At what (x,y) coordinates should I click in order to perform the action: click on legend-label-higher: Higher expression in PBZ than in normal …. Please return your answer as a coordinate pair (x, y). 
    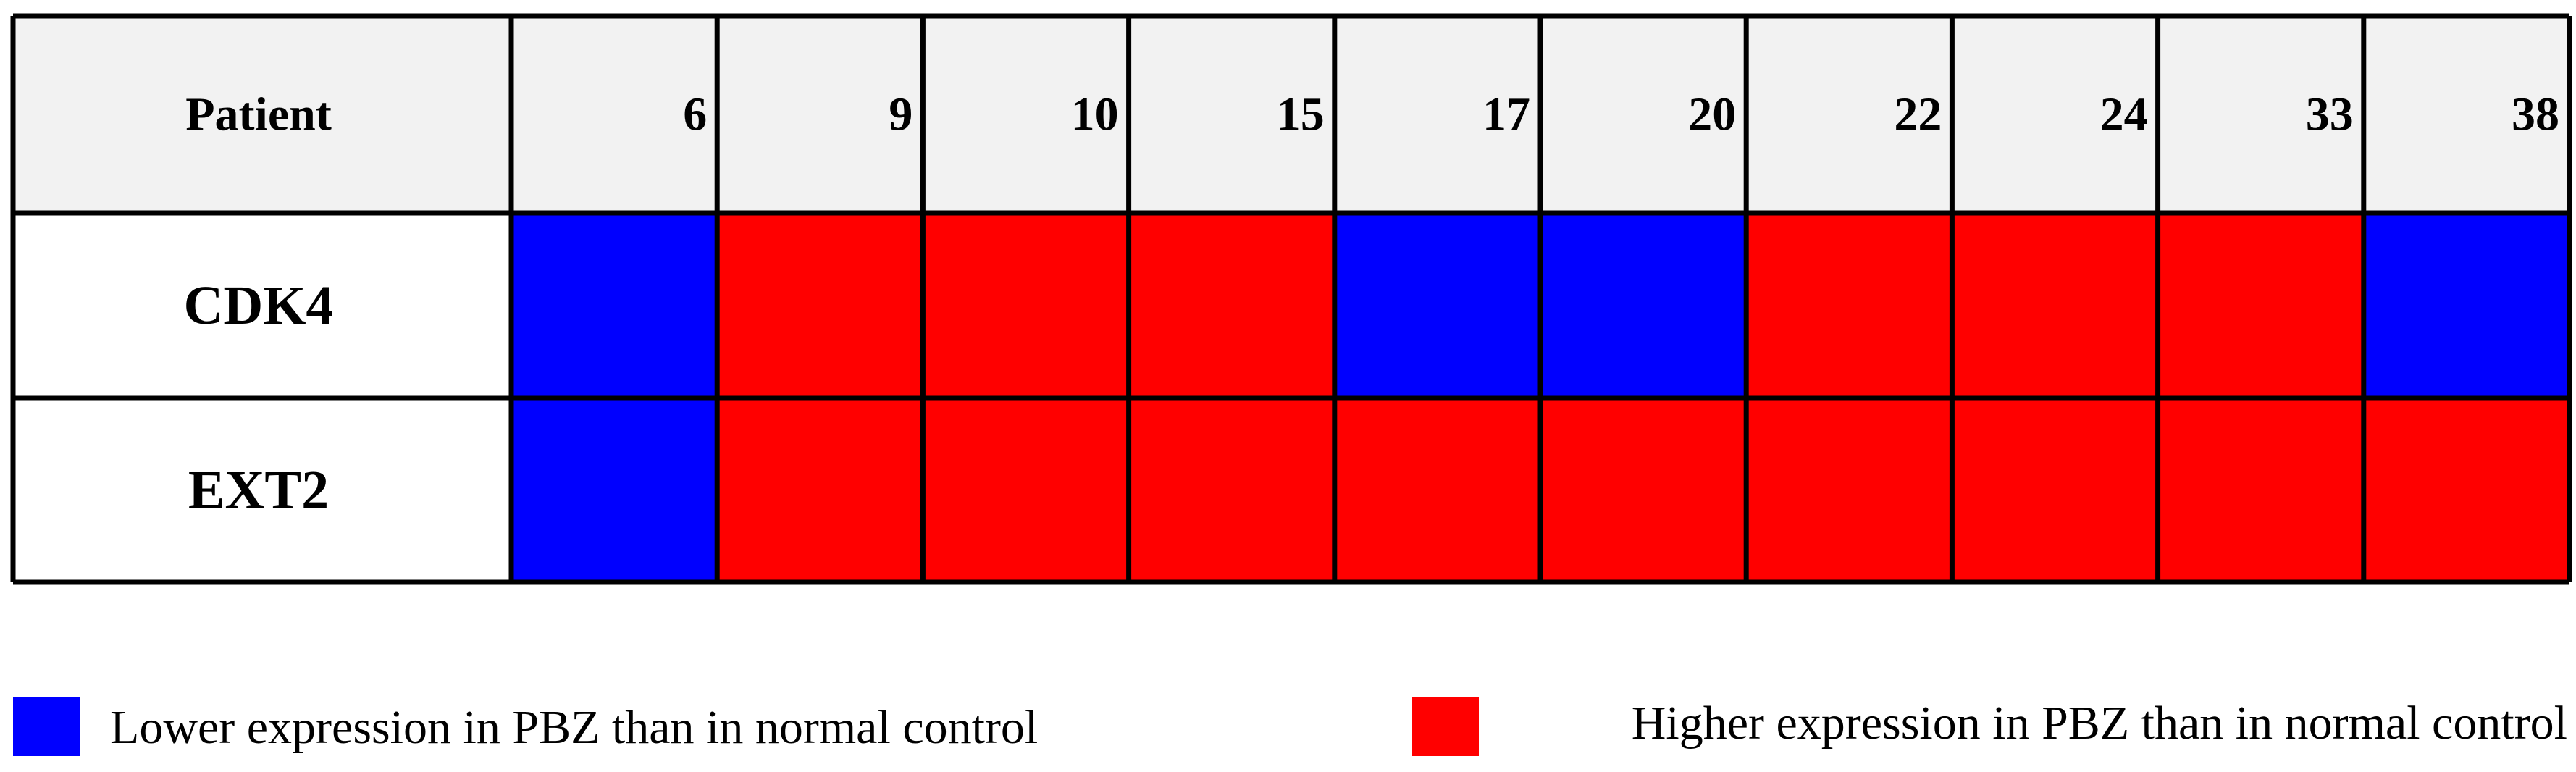
    Looking at the image, I should click on (2099, 723).